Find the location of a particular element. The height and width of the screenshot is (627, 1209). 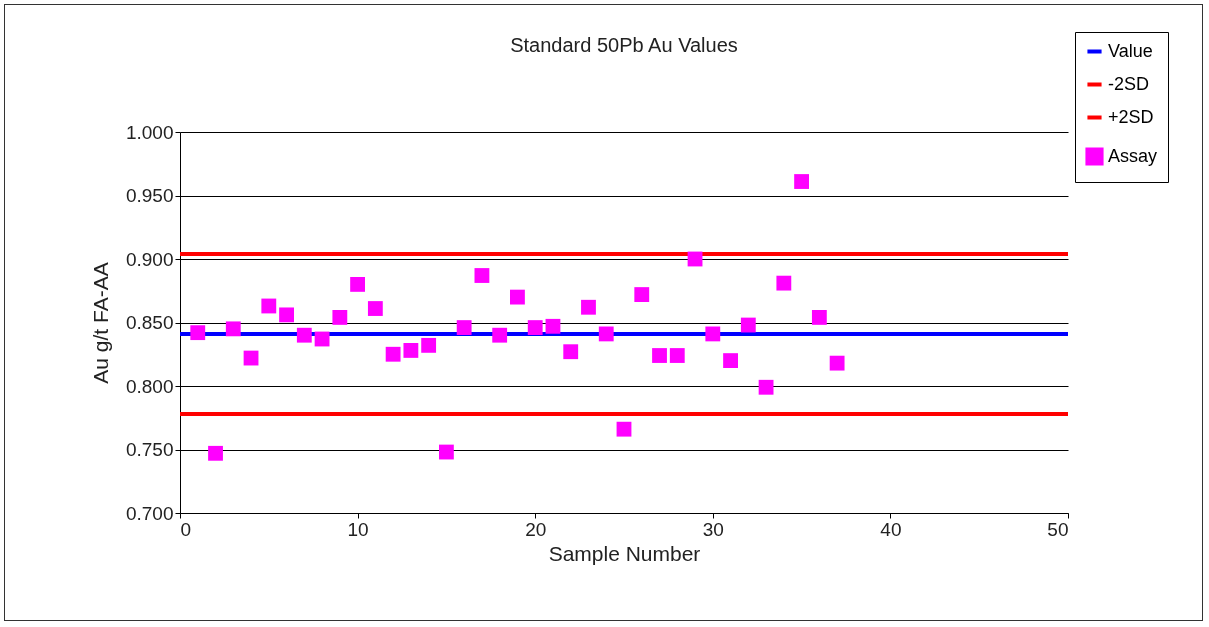

y-tick-label: 0.750 is located at coordinates (149, 449).